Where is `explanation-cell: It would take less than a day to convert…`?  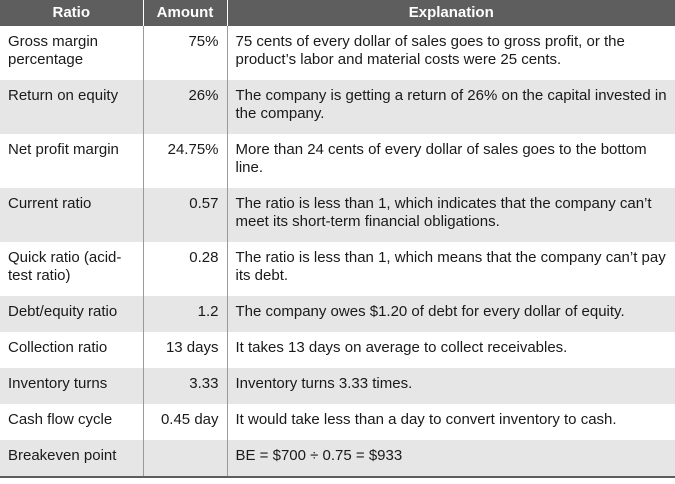 explanation-cell: It would take less than a day to convert… is located at coordinates (451, 422).